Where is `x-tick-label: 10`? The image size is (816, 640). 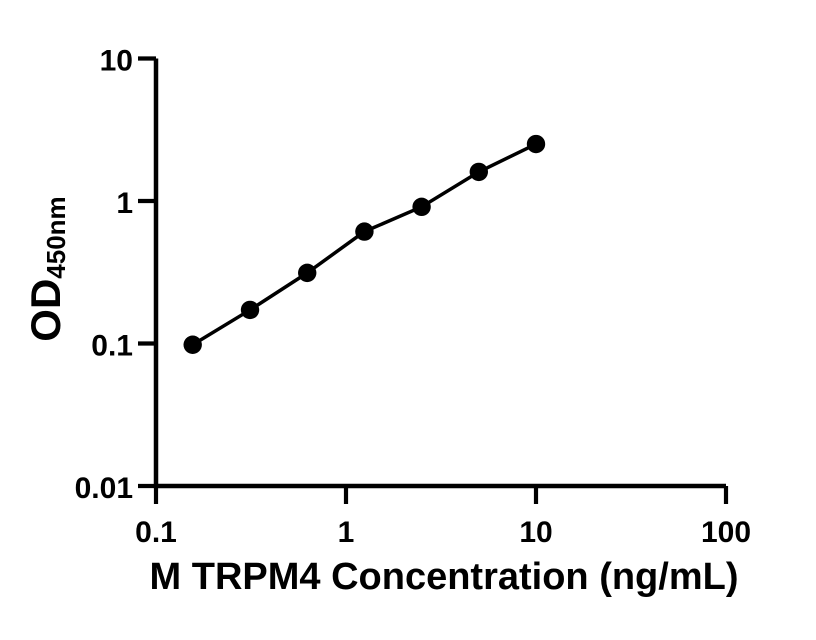 x-tick-label: 10 is located at coordinates (535, 532).